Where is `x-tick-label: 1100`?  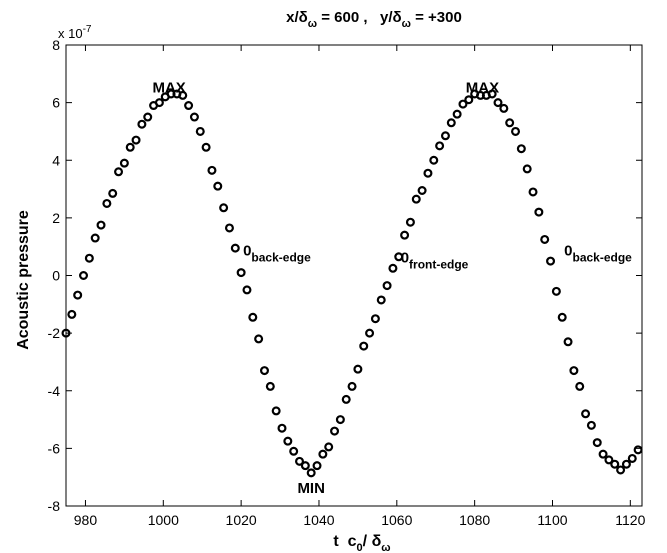 x-tick-label: 1100 is located at coordinates (552, 520).